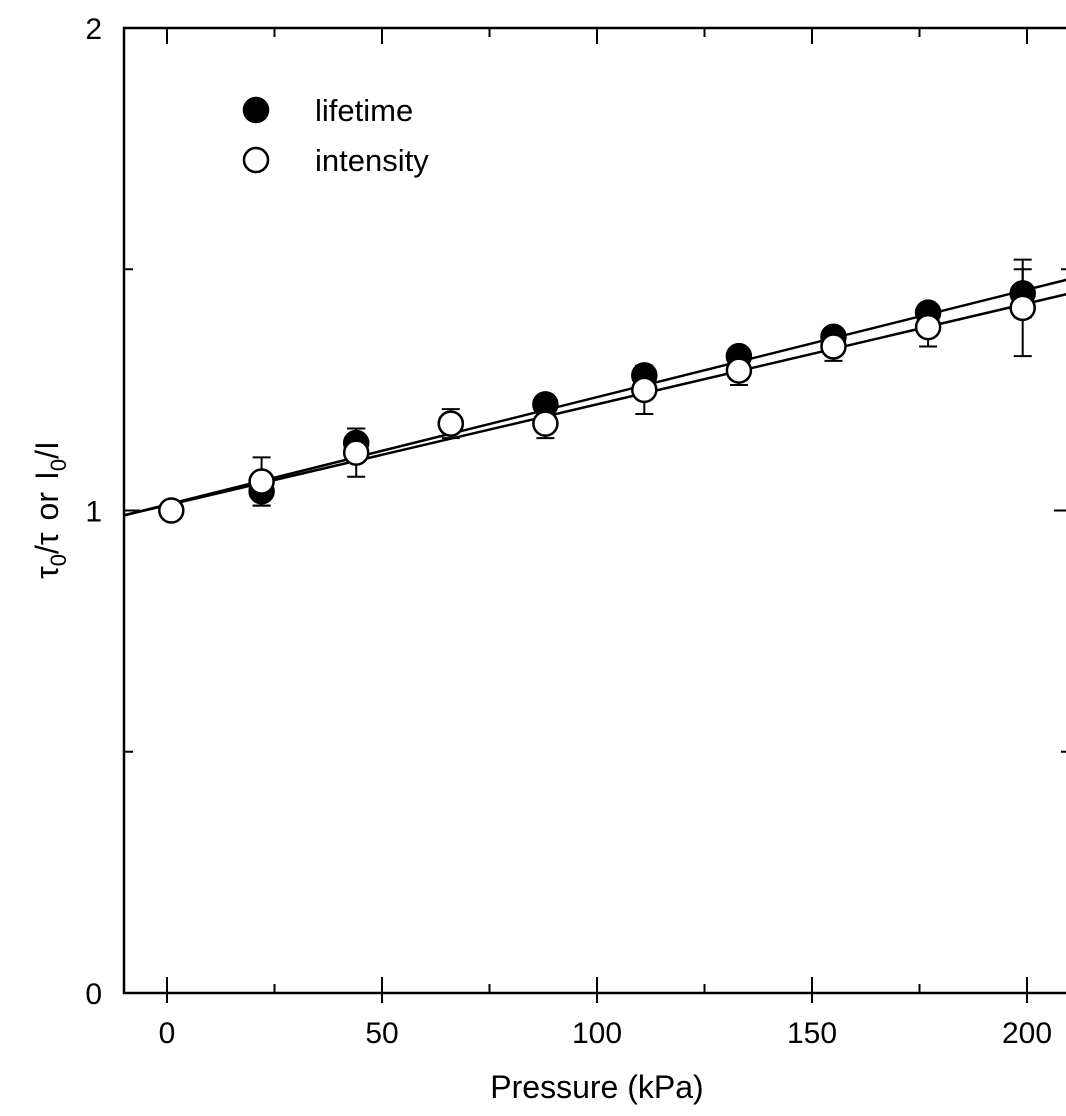 This screenshot has width=1066, height=1116. Describe the element at coordinates (335, 135) in the screenshot. I see `legend: lifetime intensity` at that location.